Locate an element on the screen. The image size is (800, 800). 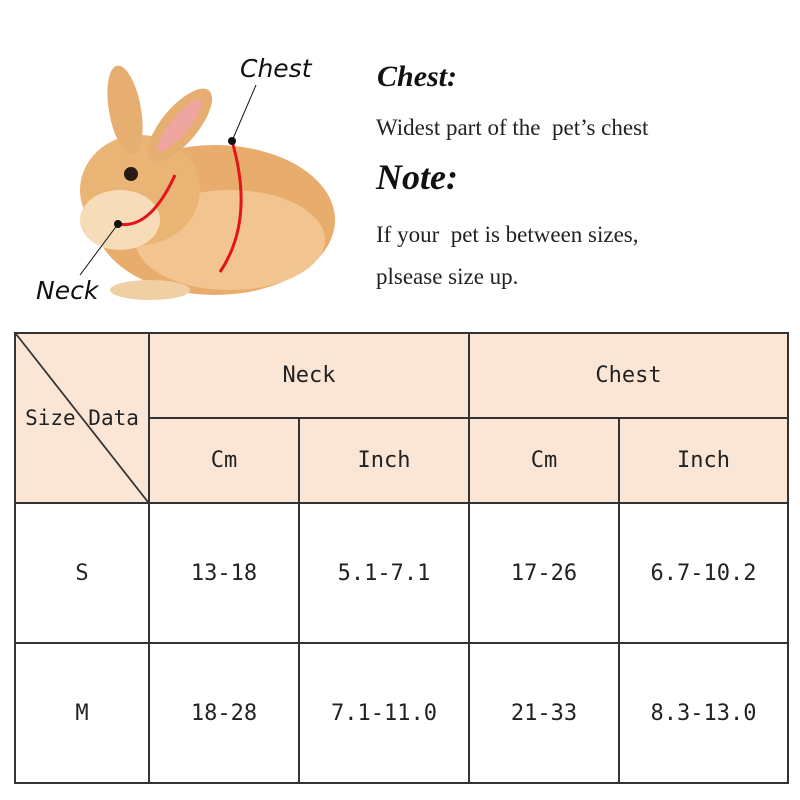
chest-heading: Chest: is located at coordinates (417, 76).